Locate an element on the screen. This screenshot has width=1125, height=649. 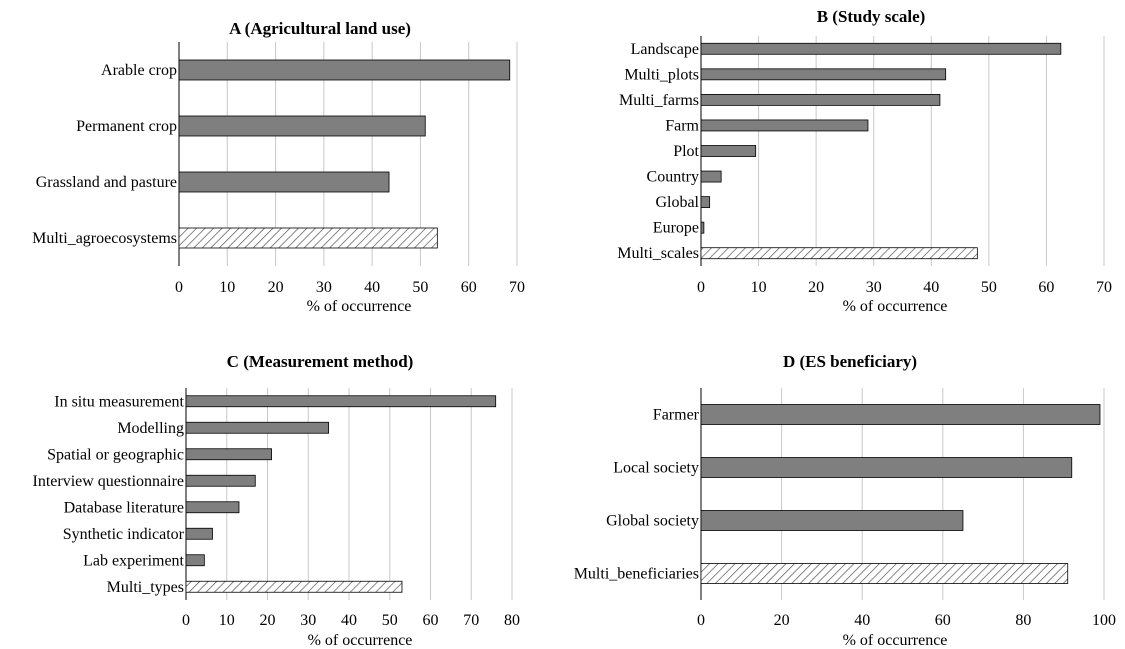
chart-b-xlabel: % of occurrence is located at coordinates (895, 306).